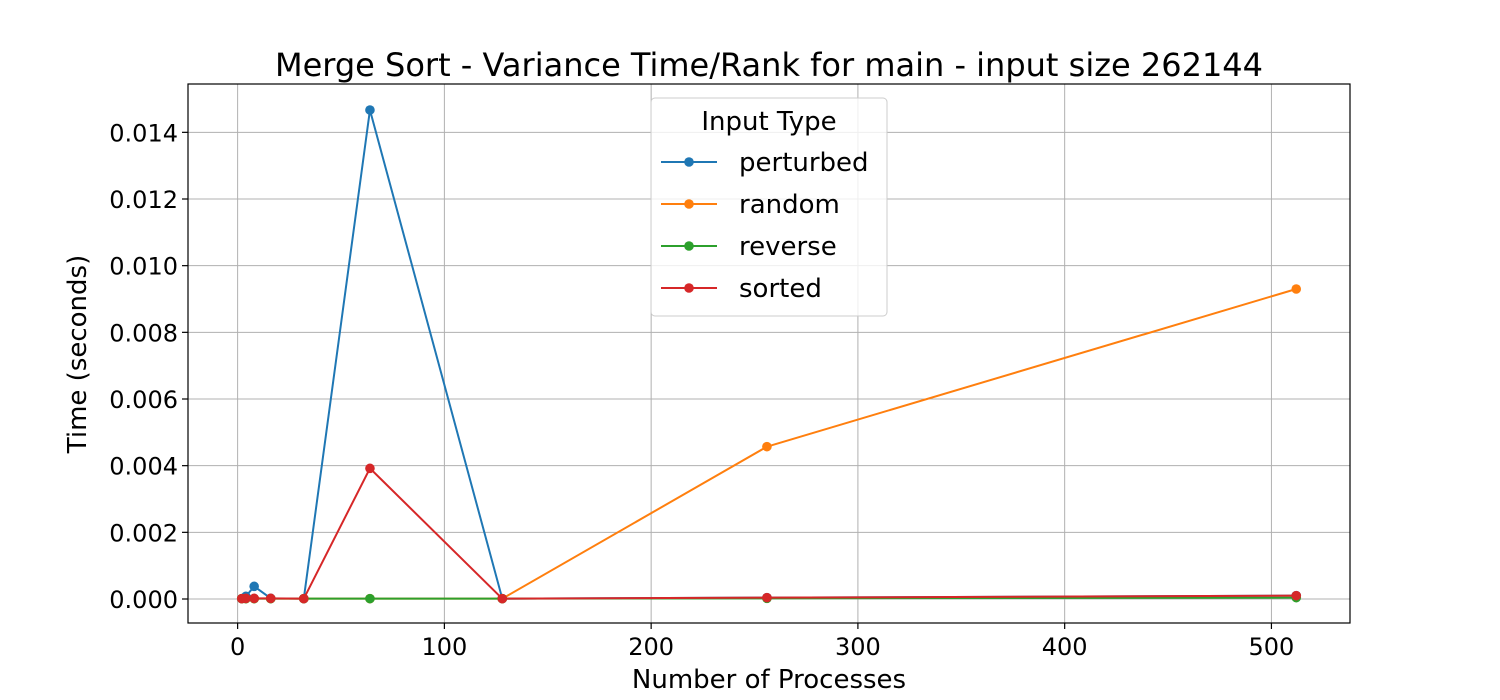 This screenshot has height=700, width=1500. Describe the element at coordinates (143, 467) in the screenshot. I see `y-tick-label: 0.004` at that location.